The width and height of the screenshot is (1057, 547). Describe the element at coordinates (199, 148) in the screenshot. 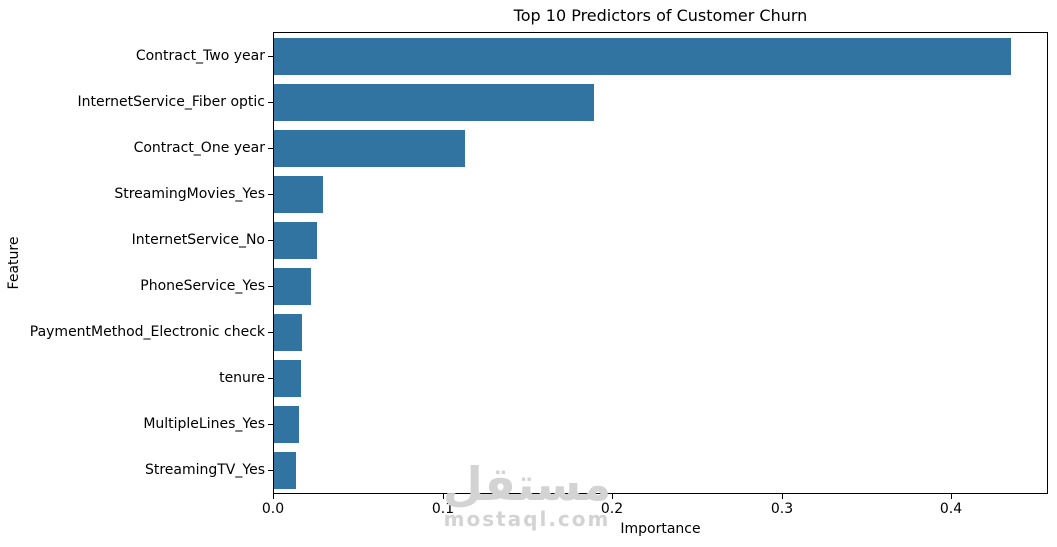

I see `y-tick-label: Contract_One year` at that location.